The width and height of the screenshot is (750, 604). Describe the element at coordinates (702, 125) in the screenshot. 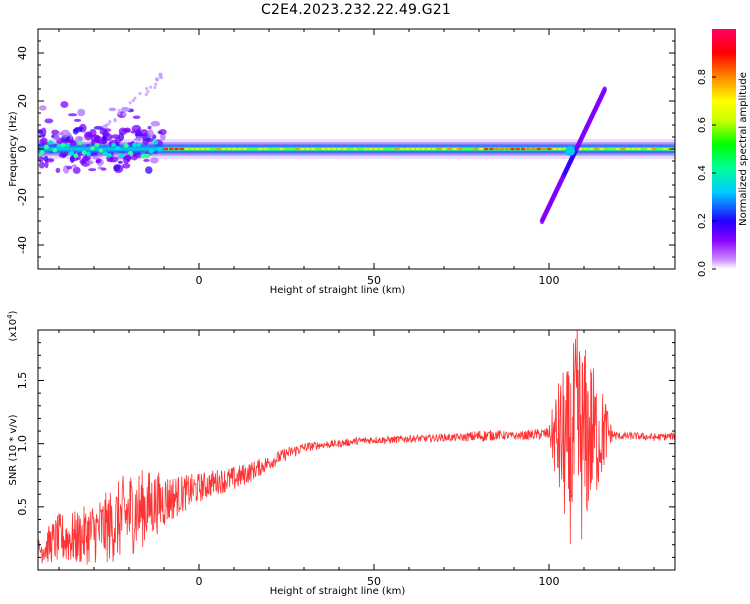

I see `colorbar-tick-label: 0.6` at that location.